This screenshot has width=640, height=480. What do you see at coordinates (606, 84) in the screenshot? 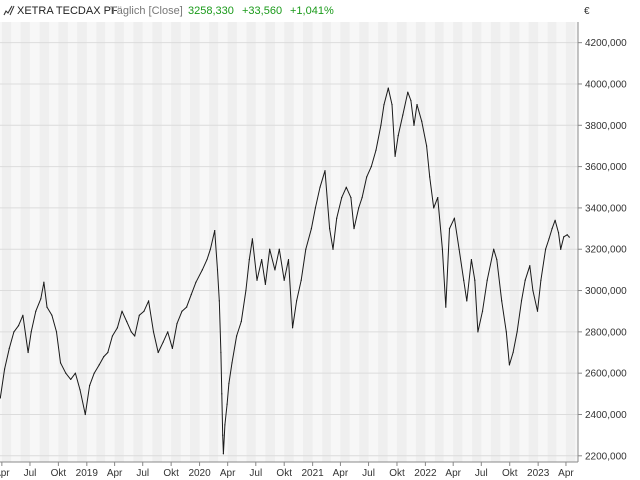
I see `y-tick-label: 4000,000` at bounding box center [606, 84].